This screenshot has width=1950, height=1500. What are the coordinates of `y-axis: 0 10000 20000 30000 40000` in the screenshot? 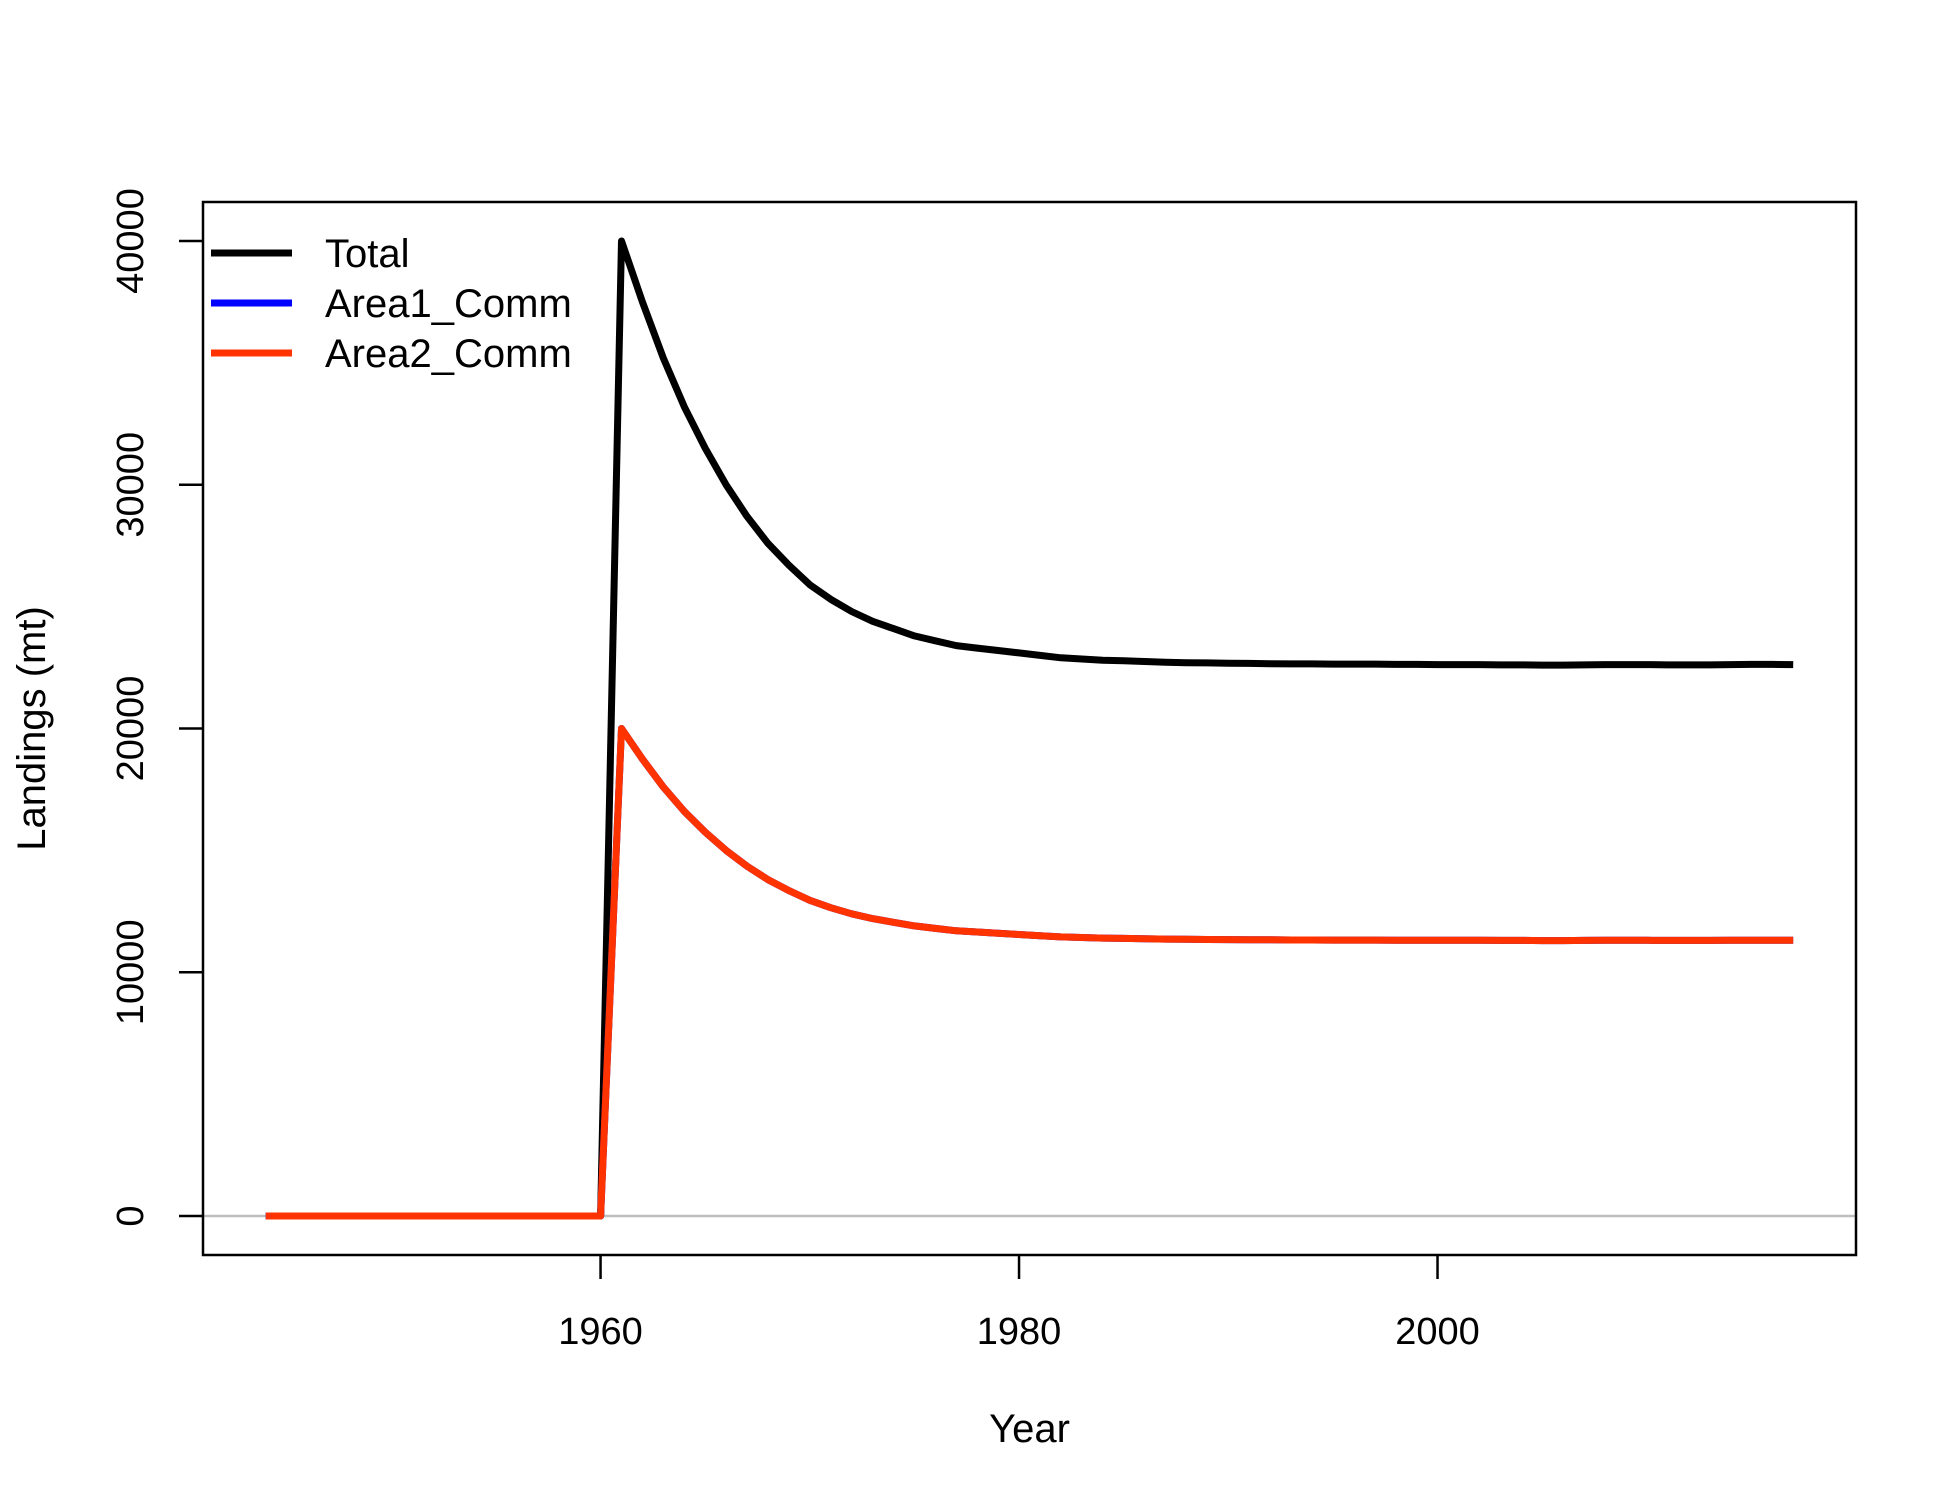 It's located at (156, 707).